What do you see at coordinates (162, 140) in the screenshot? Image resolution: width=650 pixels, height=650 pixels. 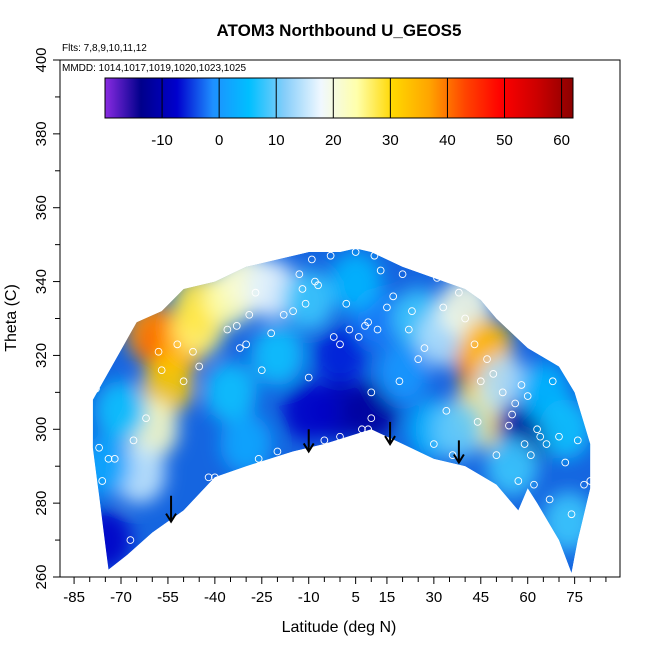 I see `colorbar-tick-label: -10` at bounding box center [162, 140].